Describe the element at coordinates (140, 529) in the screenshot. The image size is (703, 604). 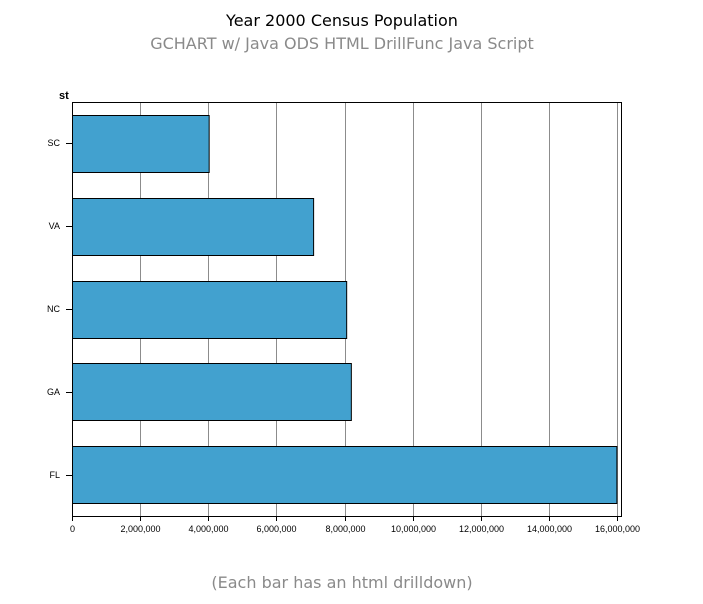
I see `x-tick-label: 2,000,000` at that location.